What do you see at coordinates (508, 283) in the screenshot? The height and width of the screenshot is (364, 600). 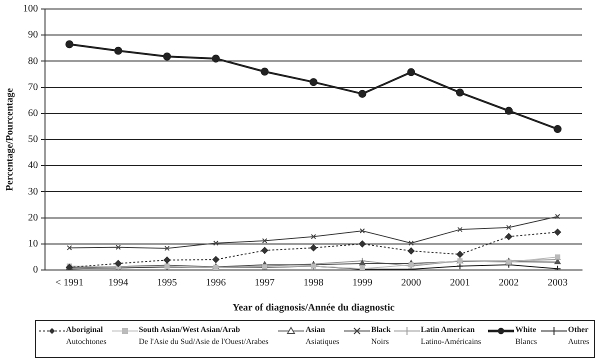 I see `x-tick-label: 2002` at bounding box center [508, 283].